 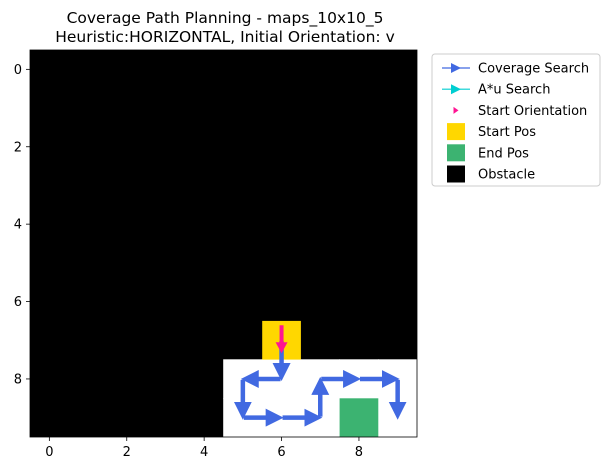 I want to click on legend-label: Start Orientation, so click(x=532, y=111).